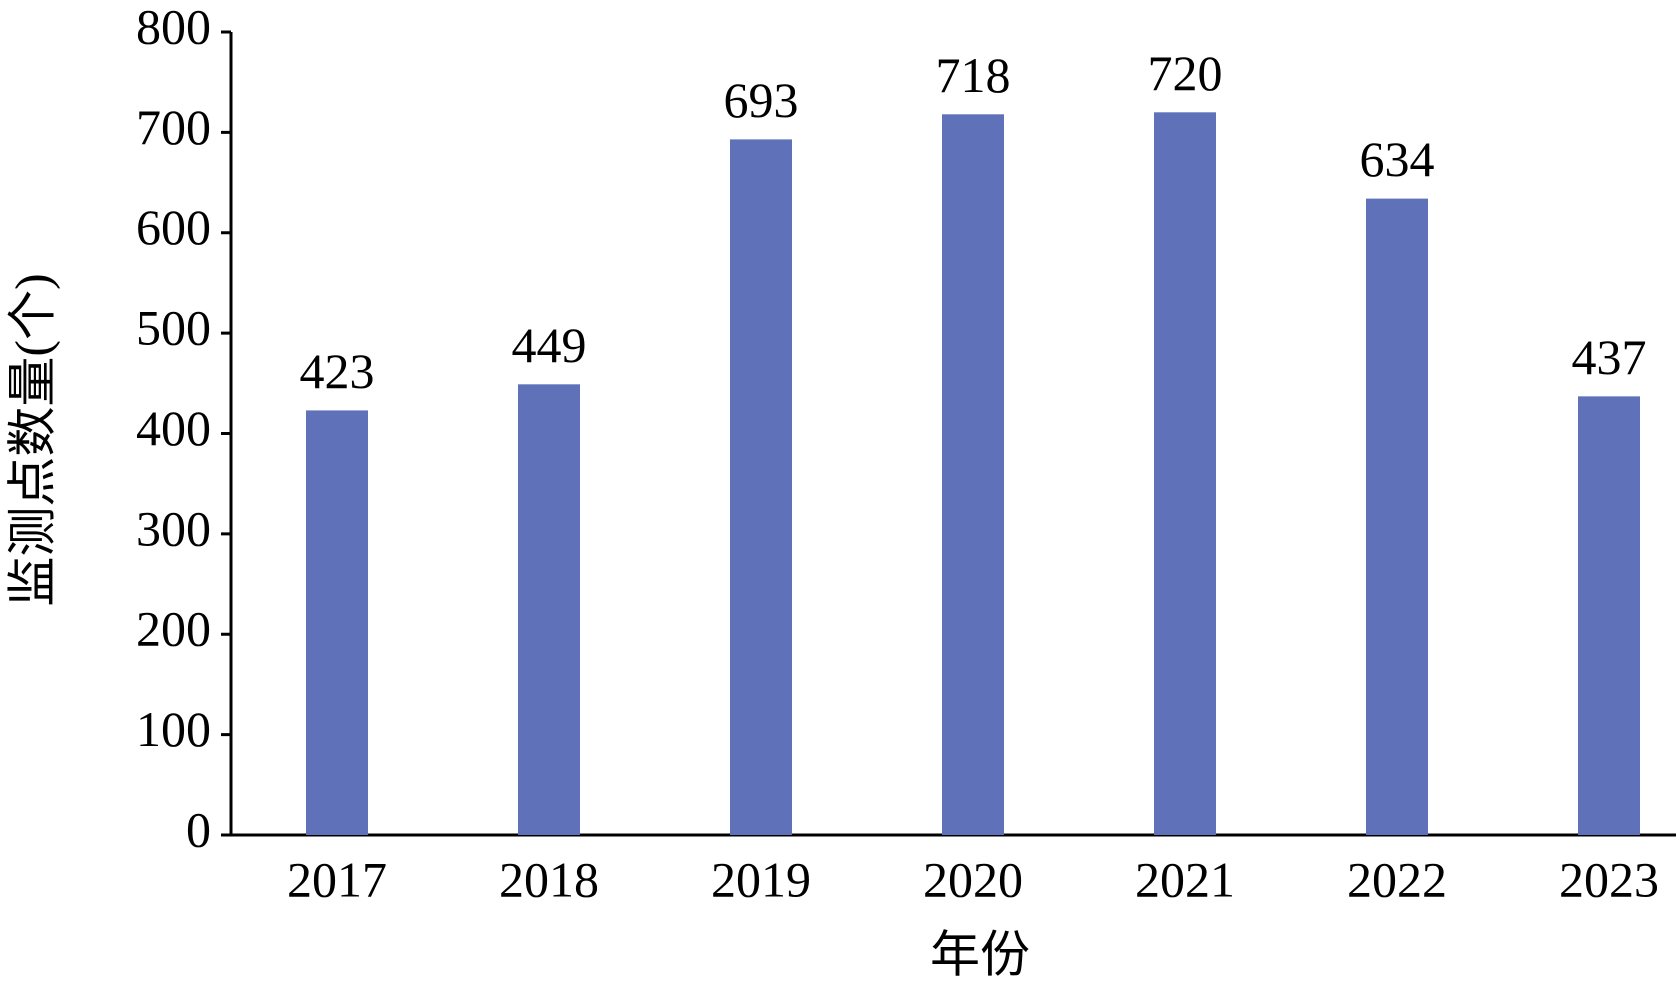 Image resolution: width=1676 pixels, height=995 pixels. What do you see at coordinates (761, 879) in the screenshot?
I see `x-tick-label: 2019` at bounding box center [761, 879].